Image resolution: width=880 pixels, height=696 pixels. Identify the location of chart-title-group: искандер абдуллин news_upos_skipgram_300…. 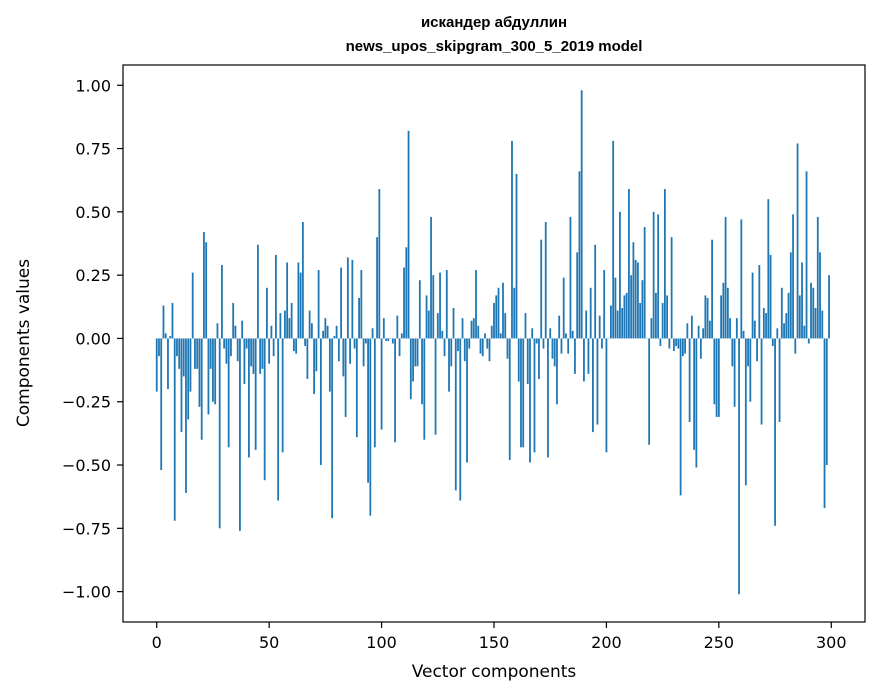
(494, 34).